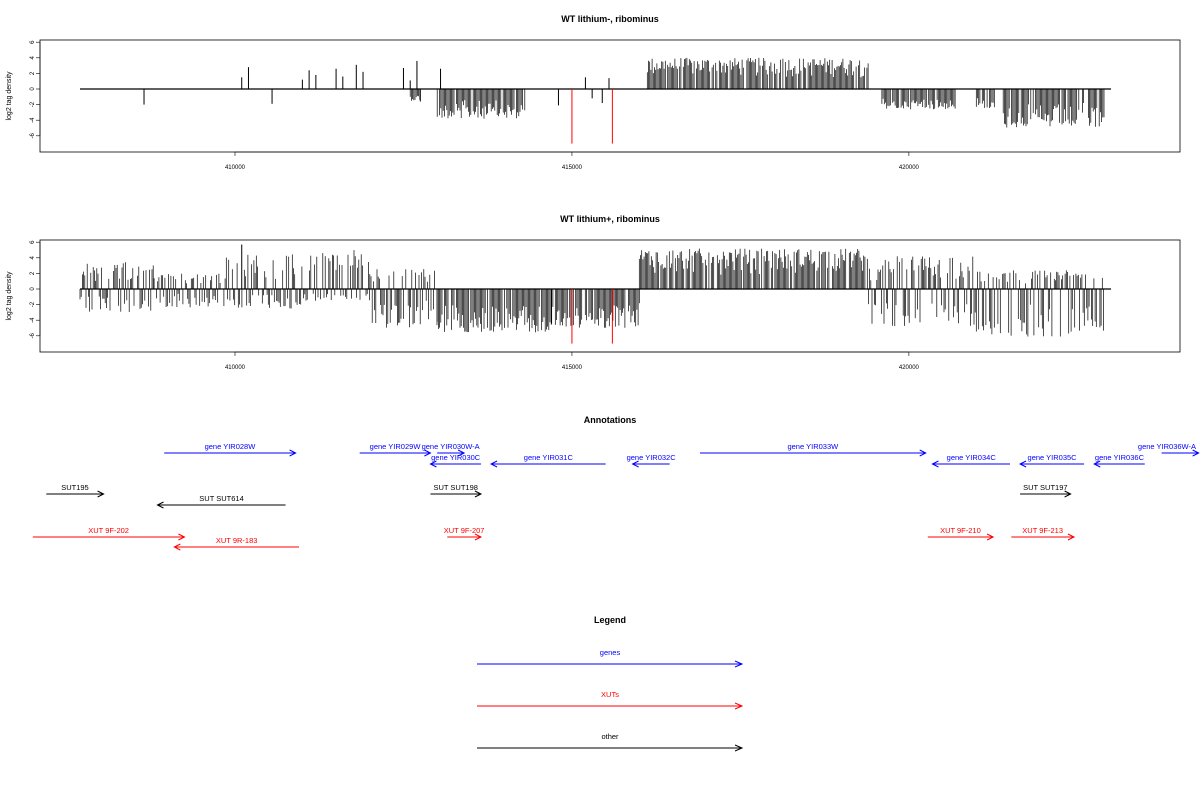  What do you see at coordinates (610, 420) in the screenshot?
I see `annotations-title: Annotations` at bounding box center [610, 420].